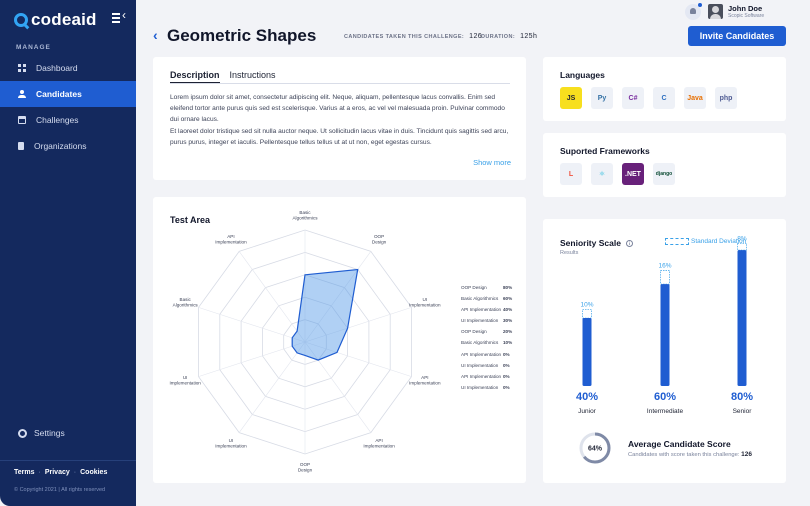  I want to click on sidebar-item-organizations: Organizations, so click(68, 146).